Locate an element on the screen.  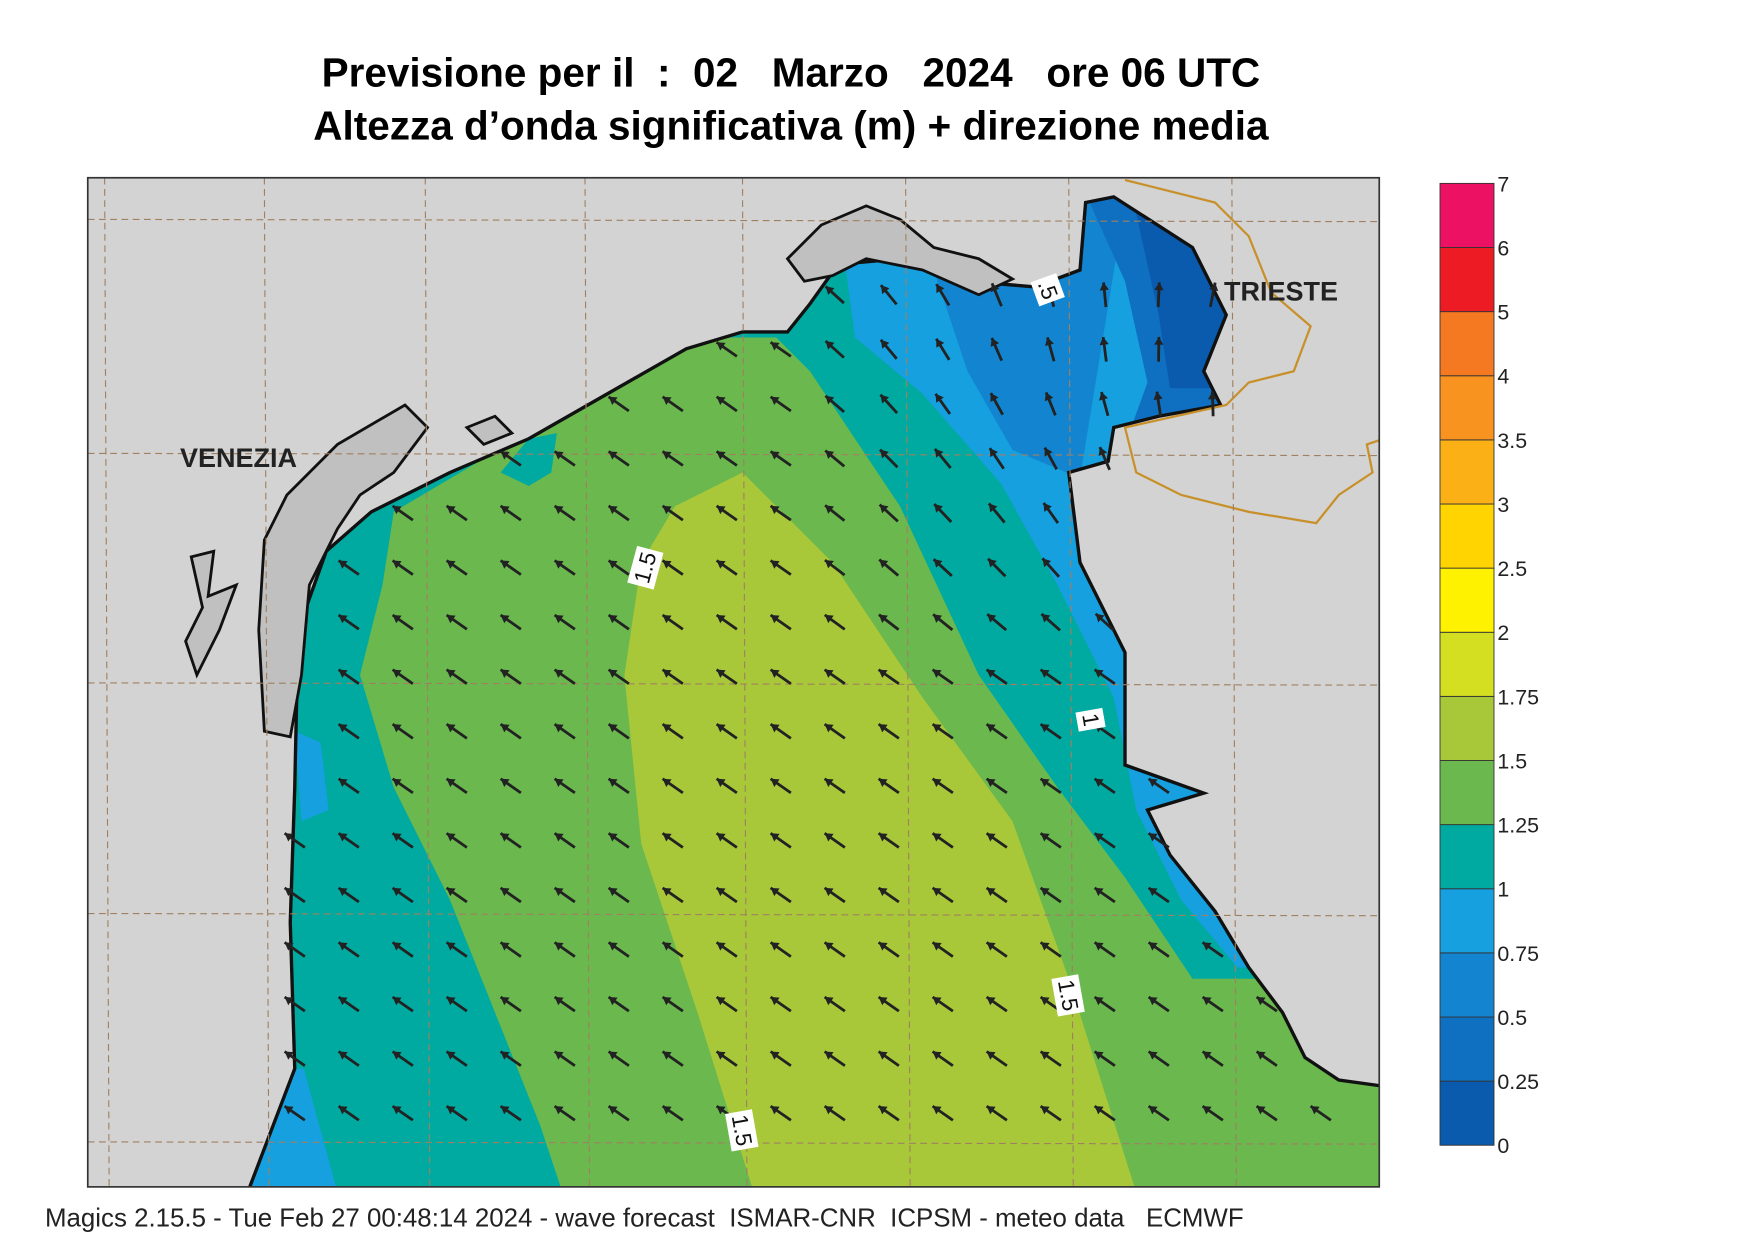
colorbar-label: 6 is located at coordinates (1503, 248).